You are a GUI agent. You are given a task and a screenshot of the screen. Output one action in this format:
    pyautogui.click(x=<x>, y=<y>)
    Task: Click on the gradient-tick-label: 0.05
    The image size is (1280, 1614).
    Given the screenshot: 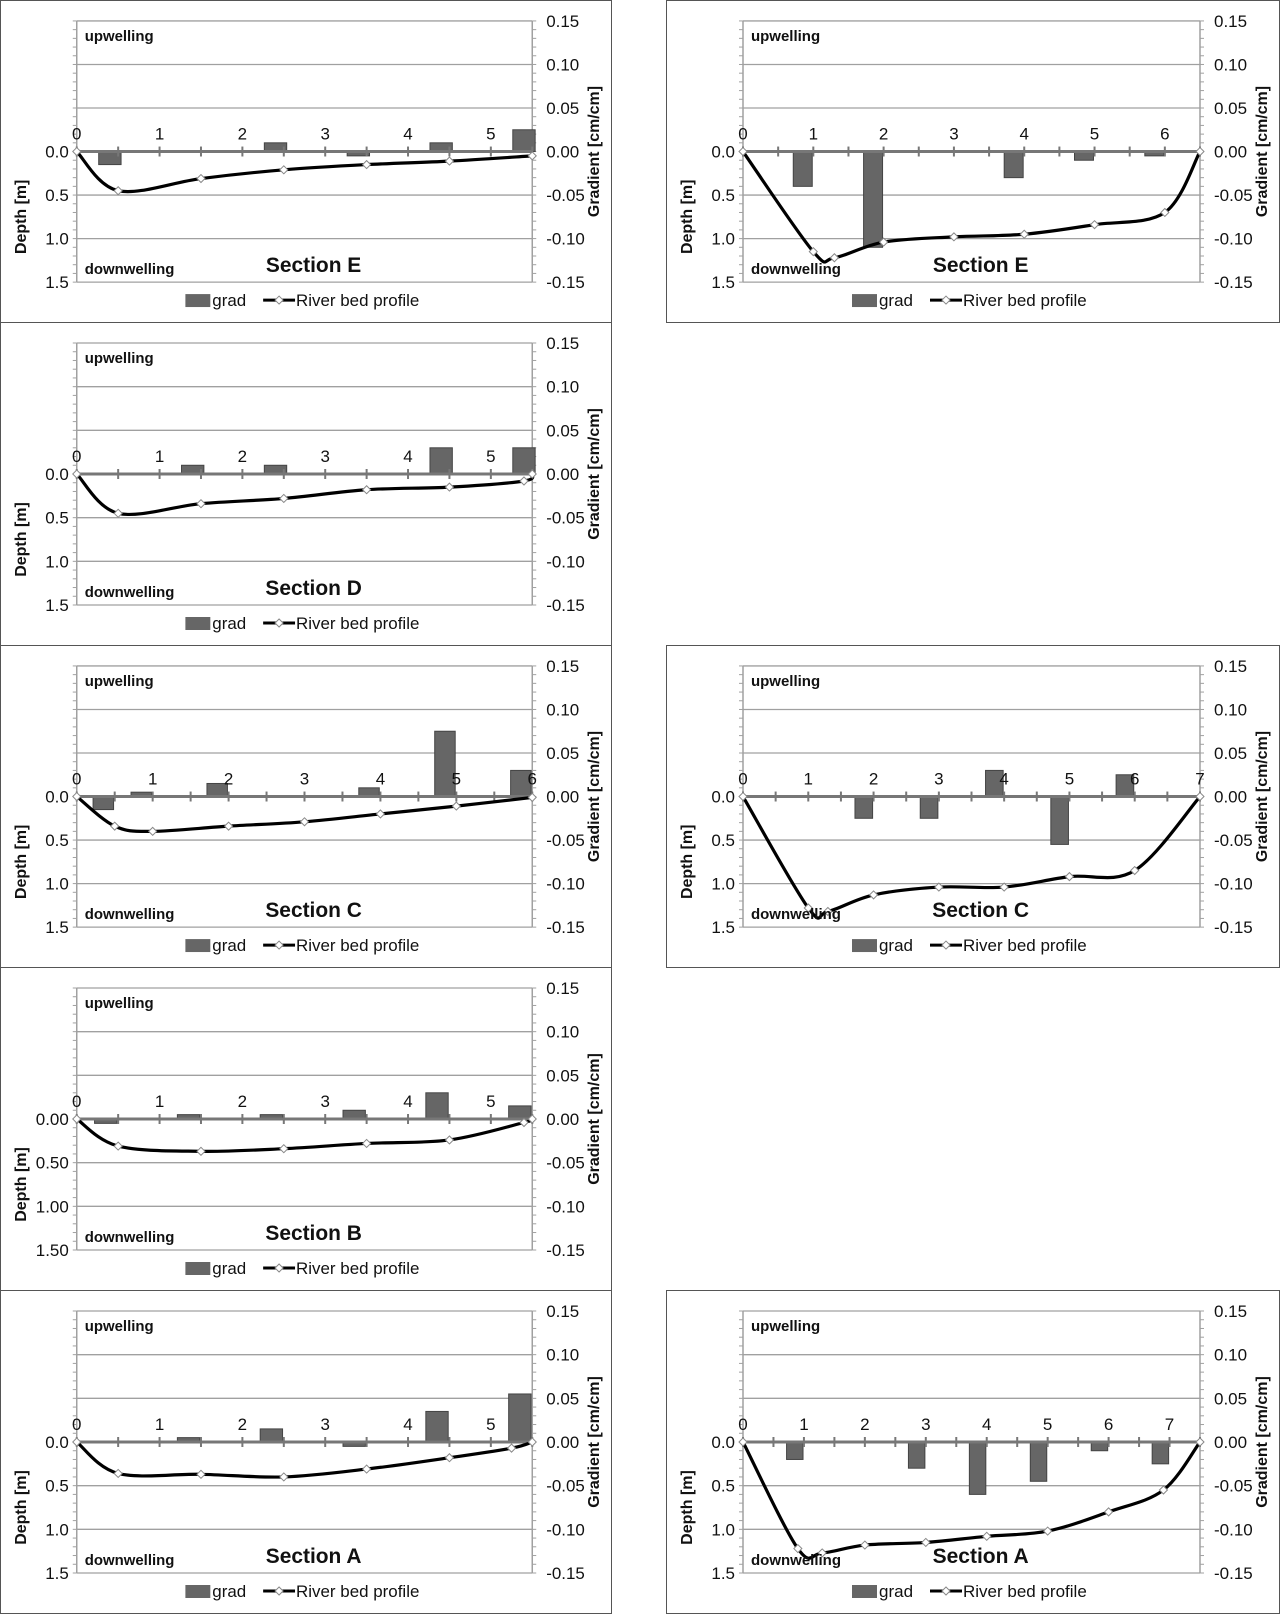 What is the action you would take?
    pyautogui.click(x=1230, y=753)
    